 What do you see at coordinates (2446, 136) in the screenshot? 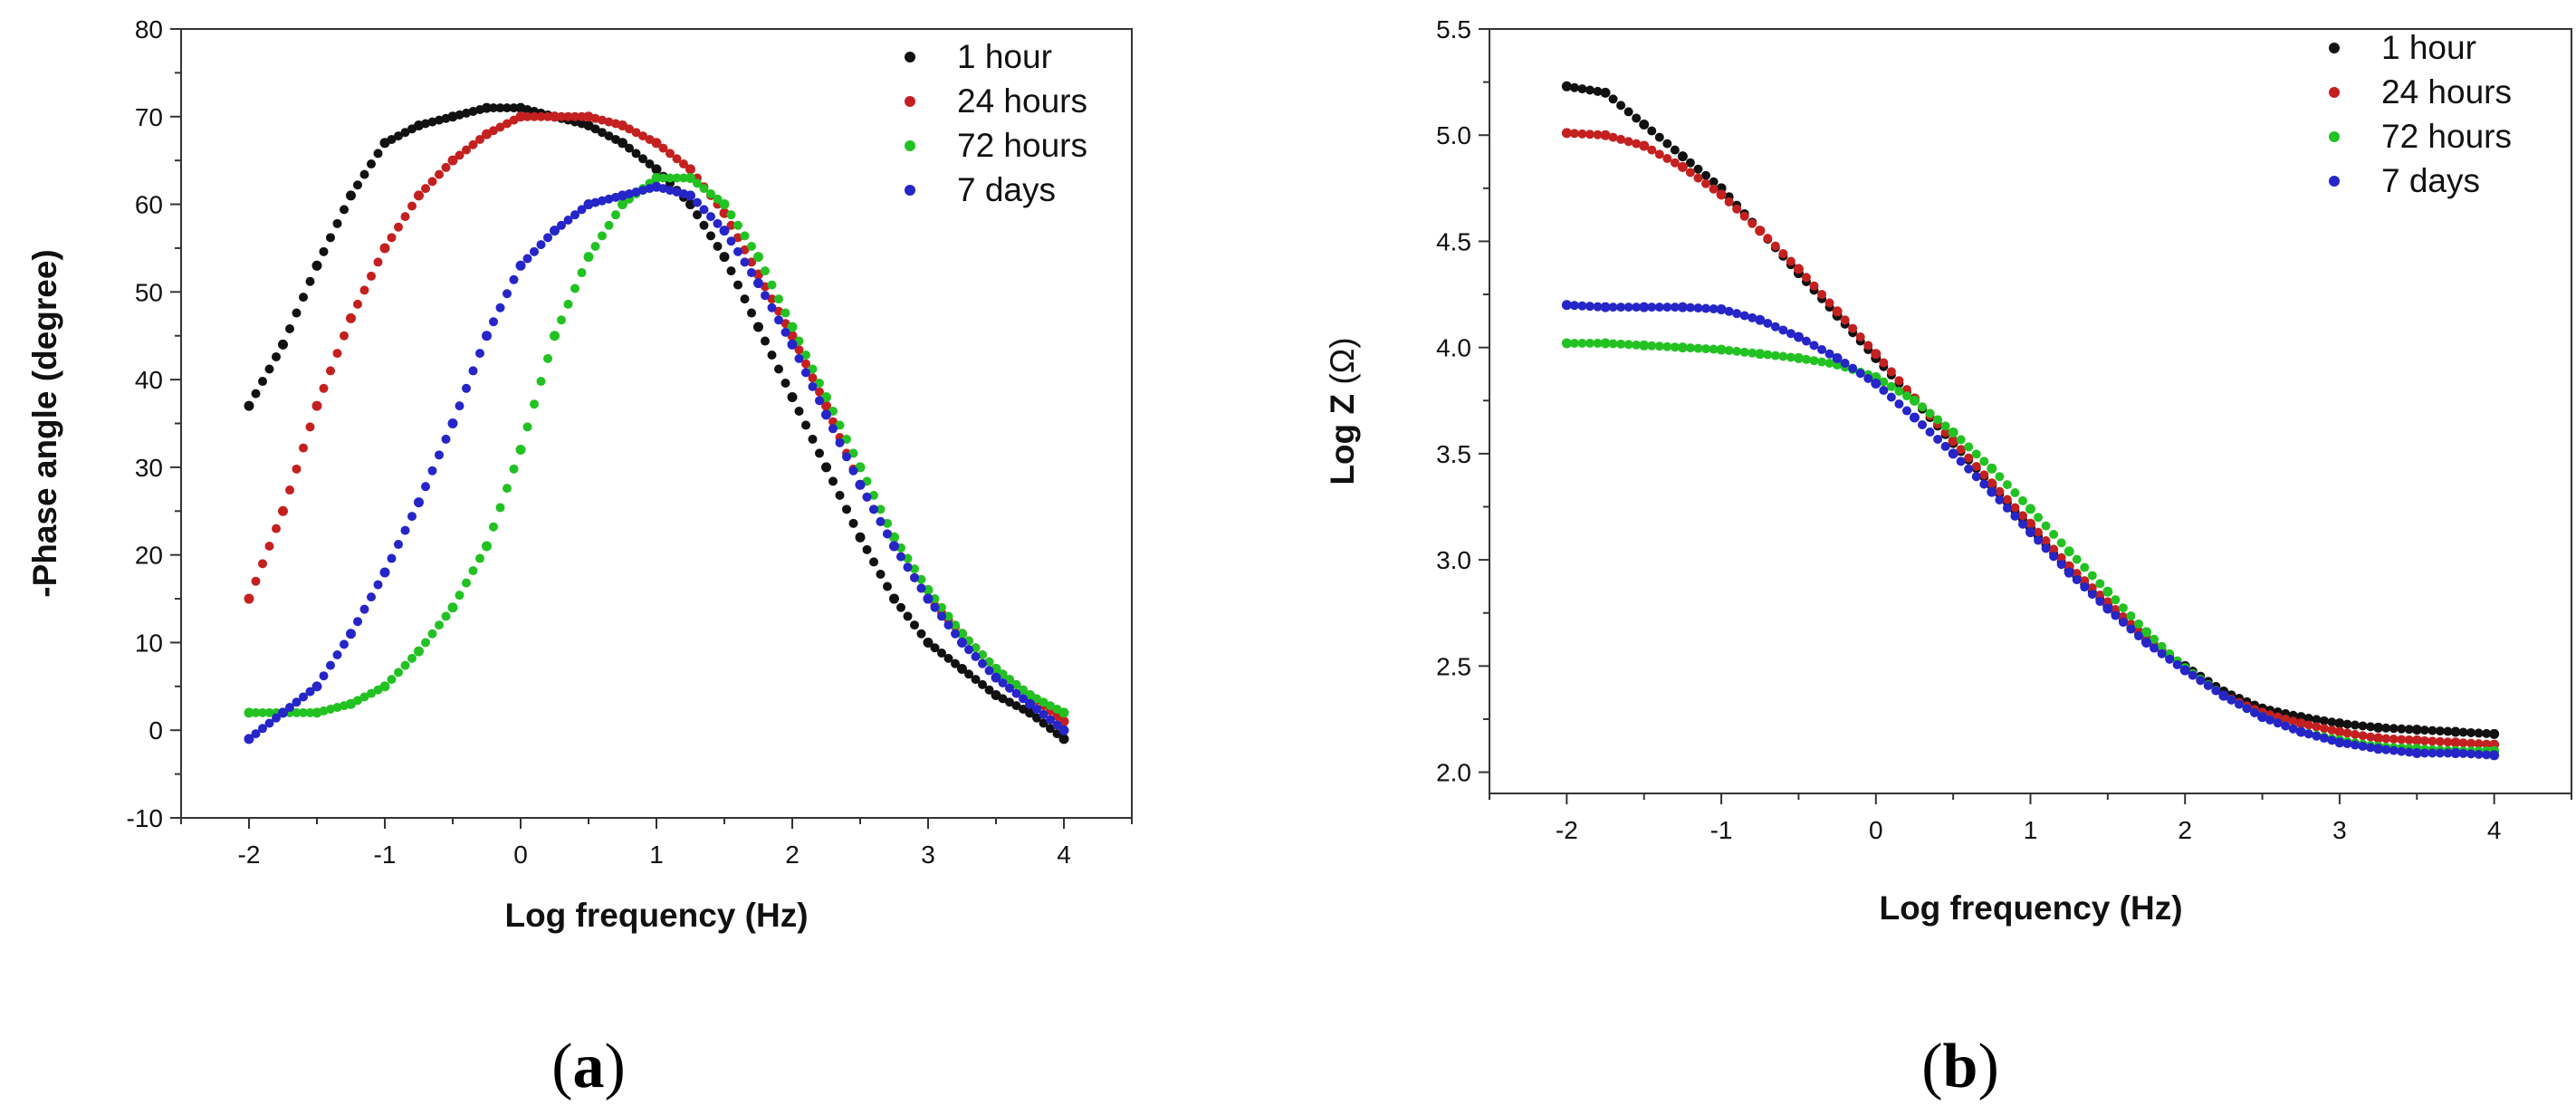
I see `legend-label: 72 hours` at bounding box center [2446, 136].